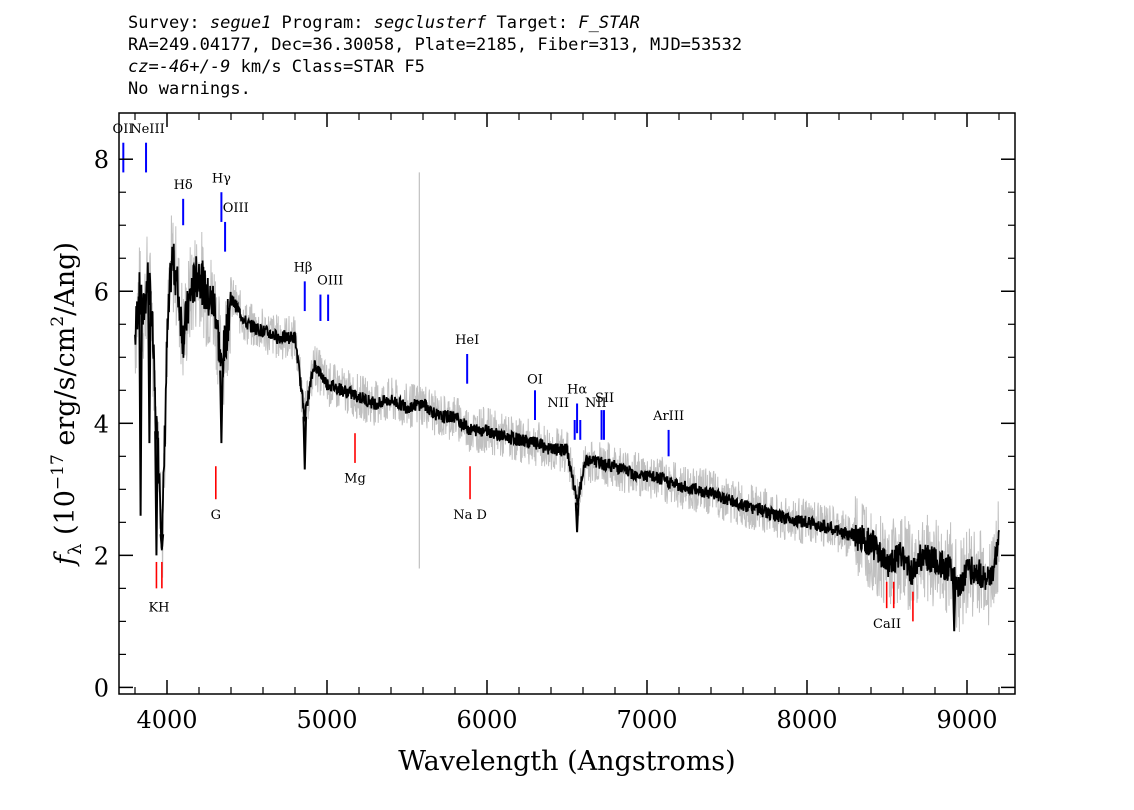 Image resolution: width=1134 pixels, height=810 pixels. What do you see at coordinates (646, 720) in the screenshot?
I see `x-tick-label: 7000` at bounding box center [646, 720].